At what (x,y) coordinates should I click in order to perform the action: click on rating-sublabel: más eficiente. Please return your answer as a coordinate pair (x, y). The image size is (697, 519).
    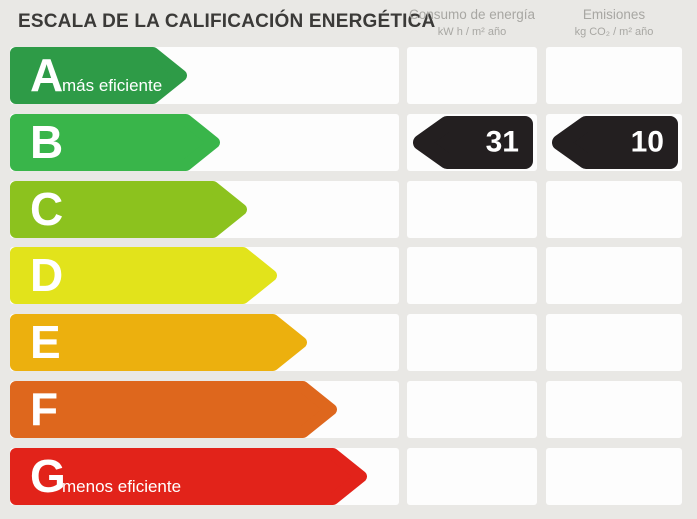
    Looking at the image, I should click on (112, 85).